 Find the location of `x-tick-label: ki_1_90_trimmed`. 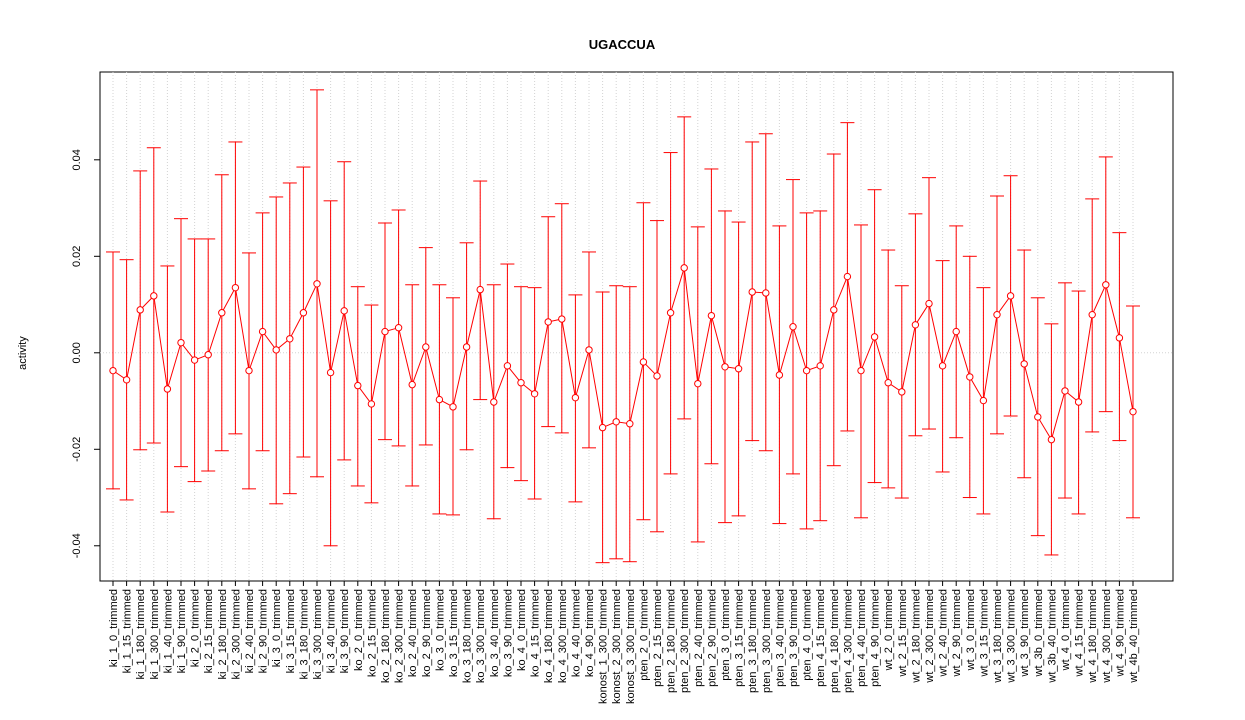

x-tick-label: ki_1_90_trimmed is located at coordinates (182, 631).